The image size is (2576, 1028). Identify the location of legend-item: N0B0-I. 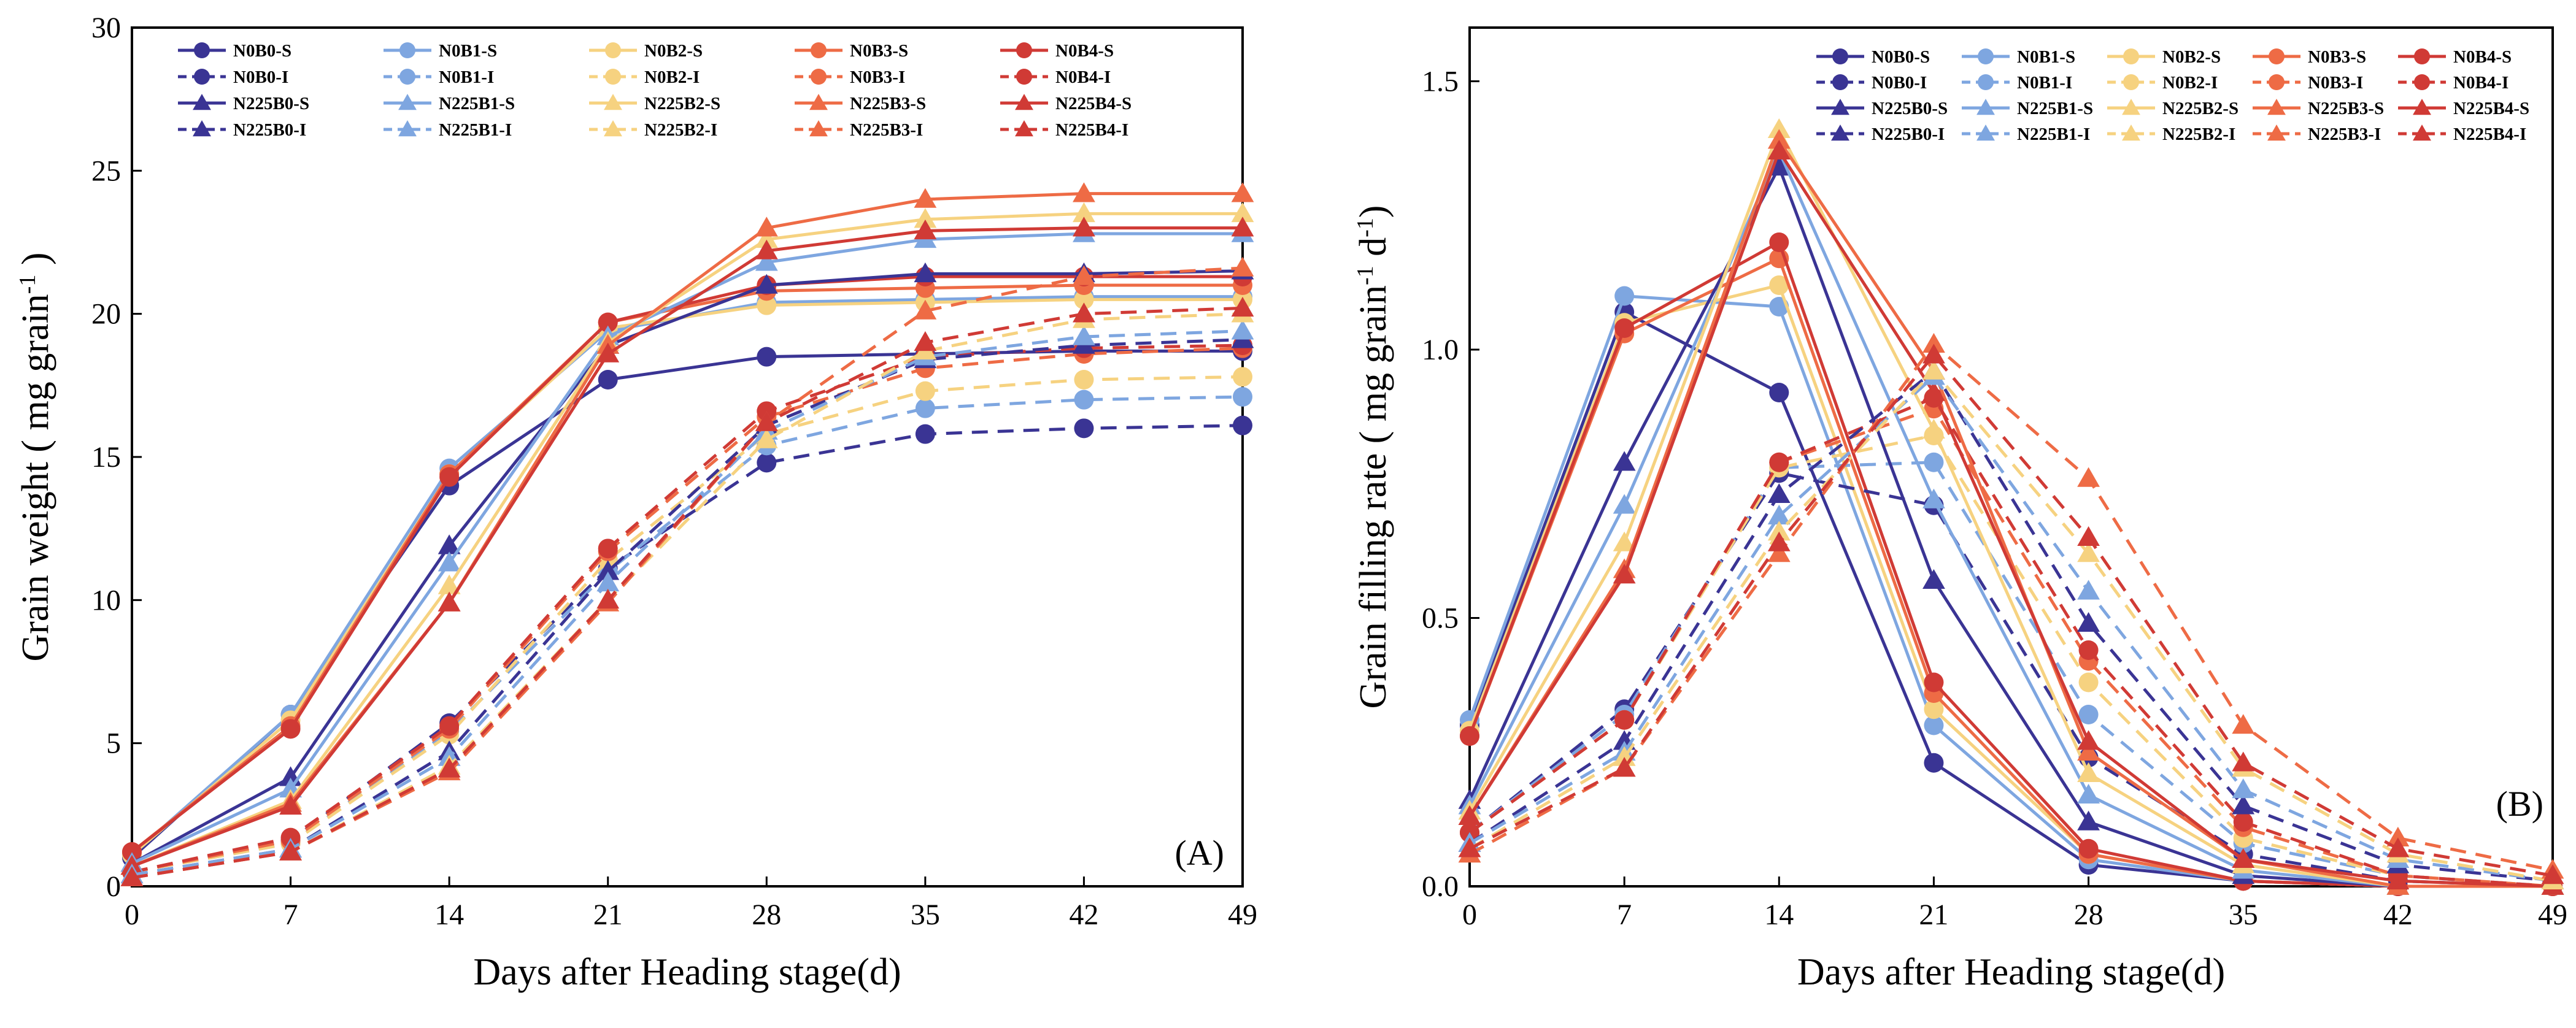
(1871, 83).